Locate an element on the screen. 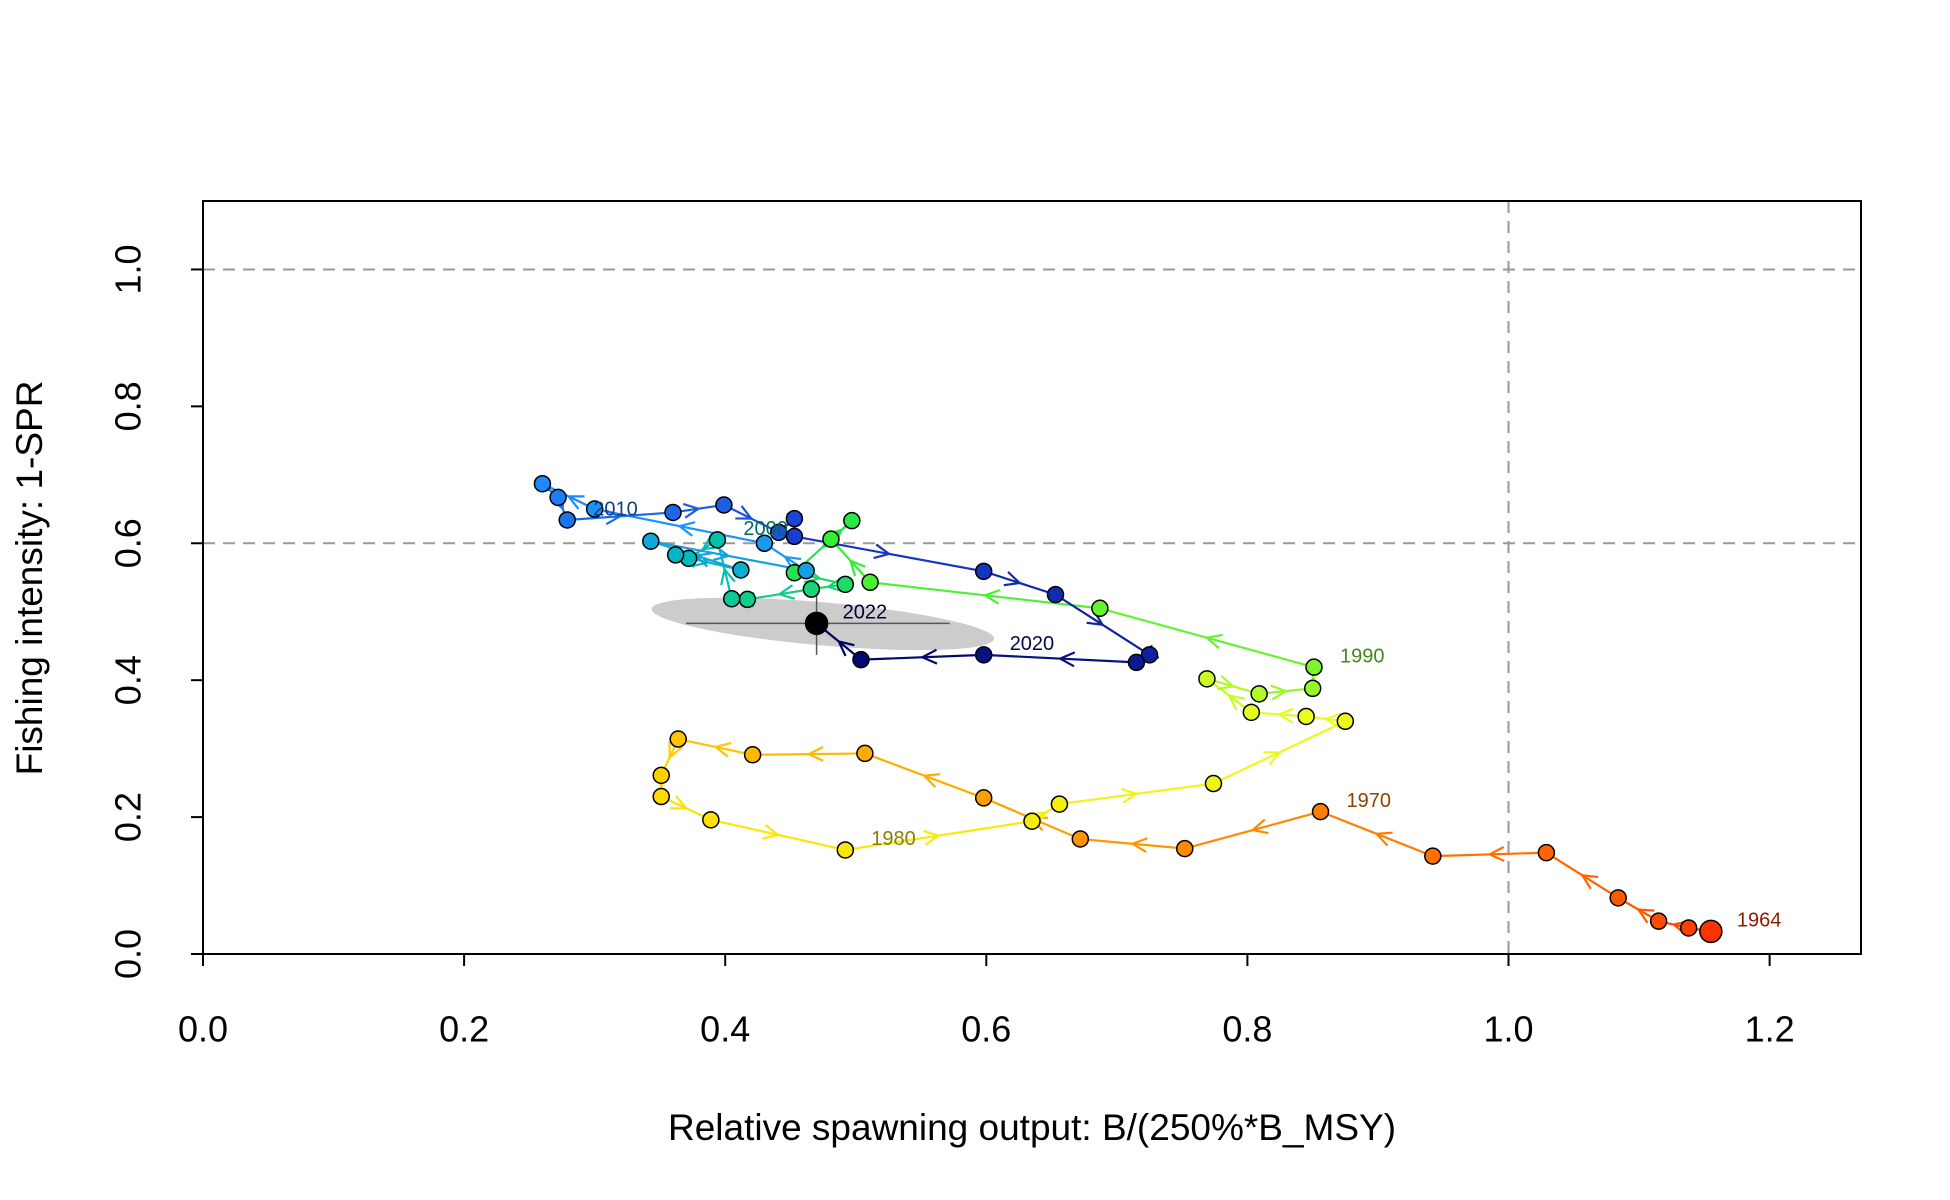 The height and width of the screenshot is (1200, 1950). y-tick-label: 0.8 is located at coordinates (128, 406).